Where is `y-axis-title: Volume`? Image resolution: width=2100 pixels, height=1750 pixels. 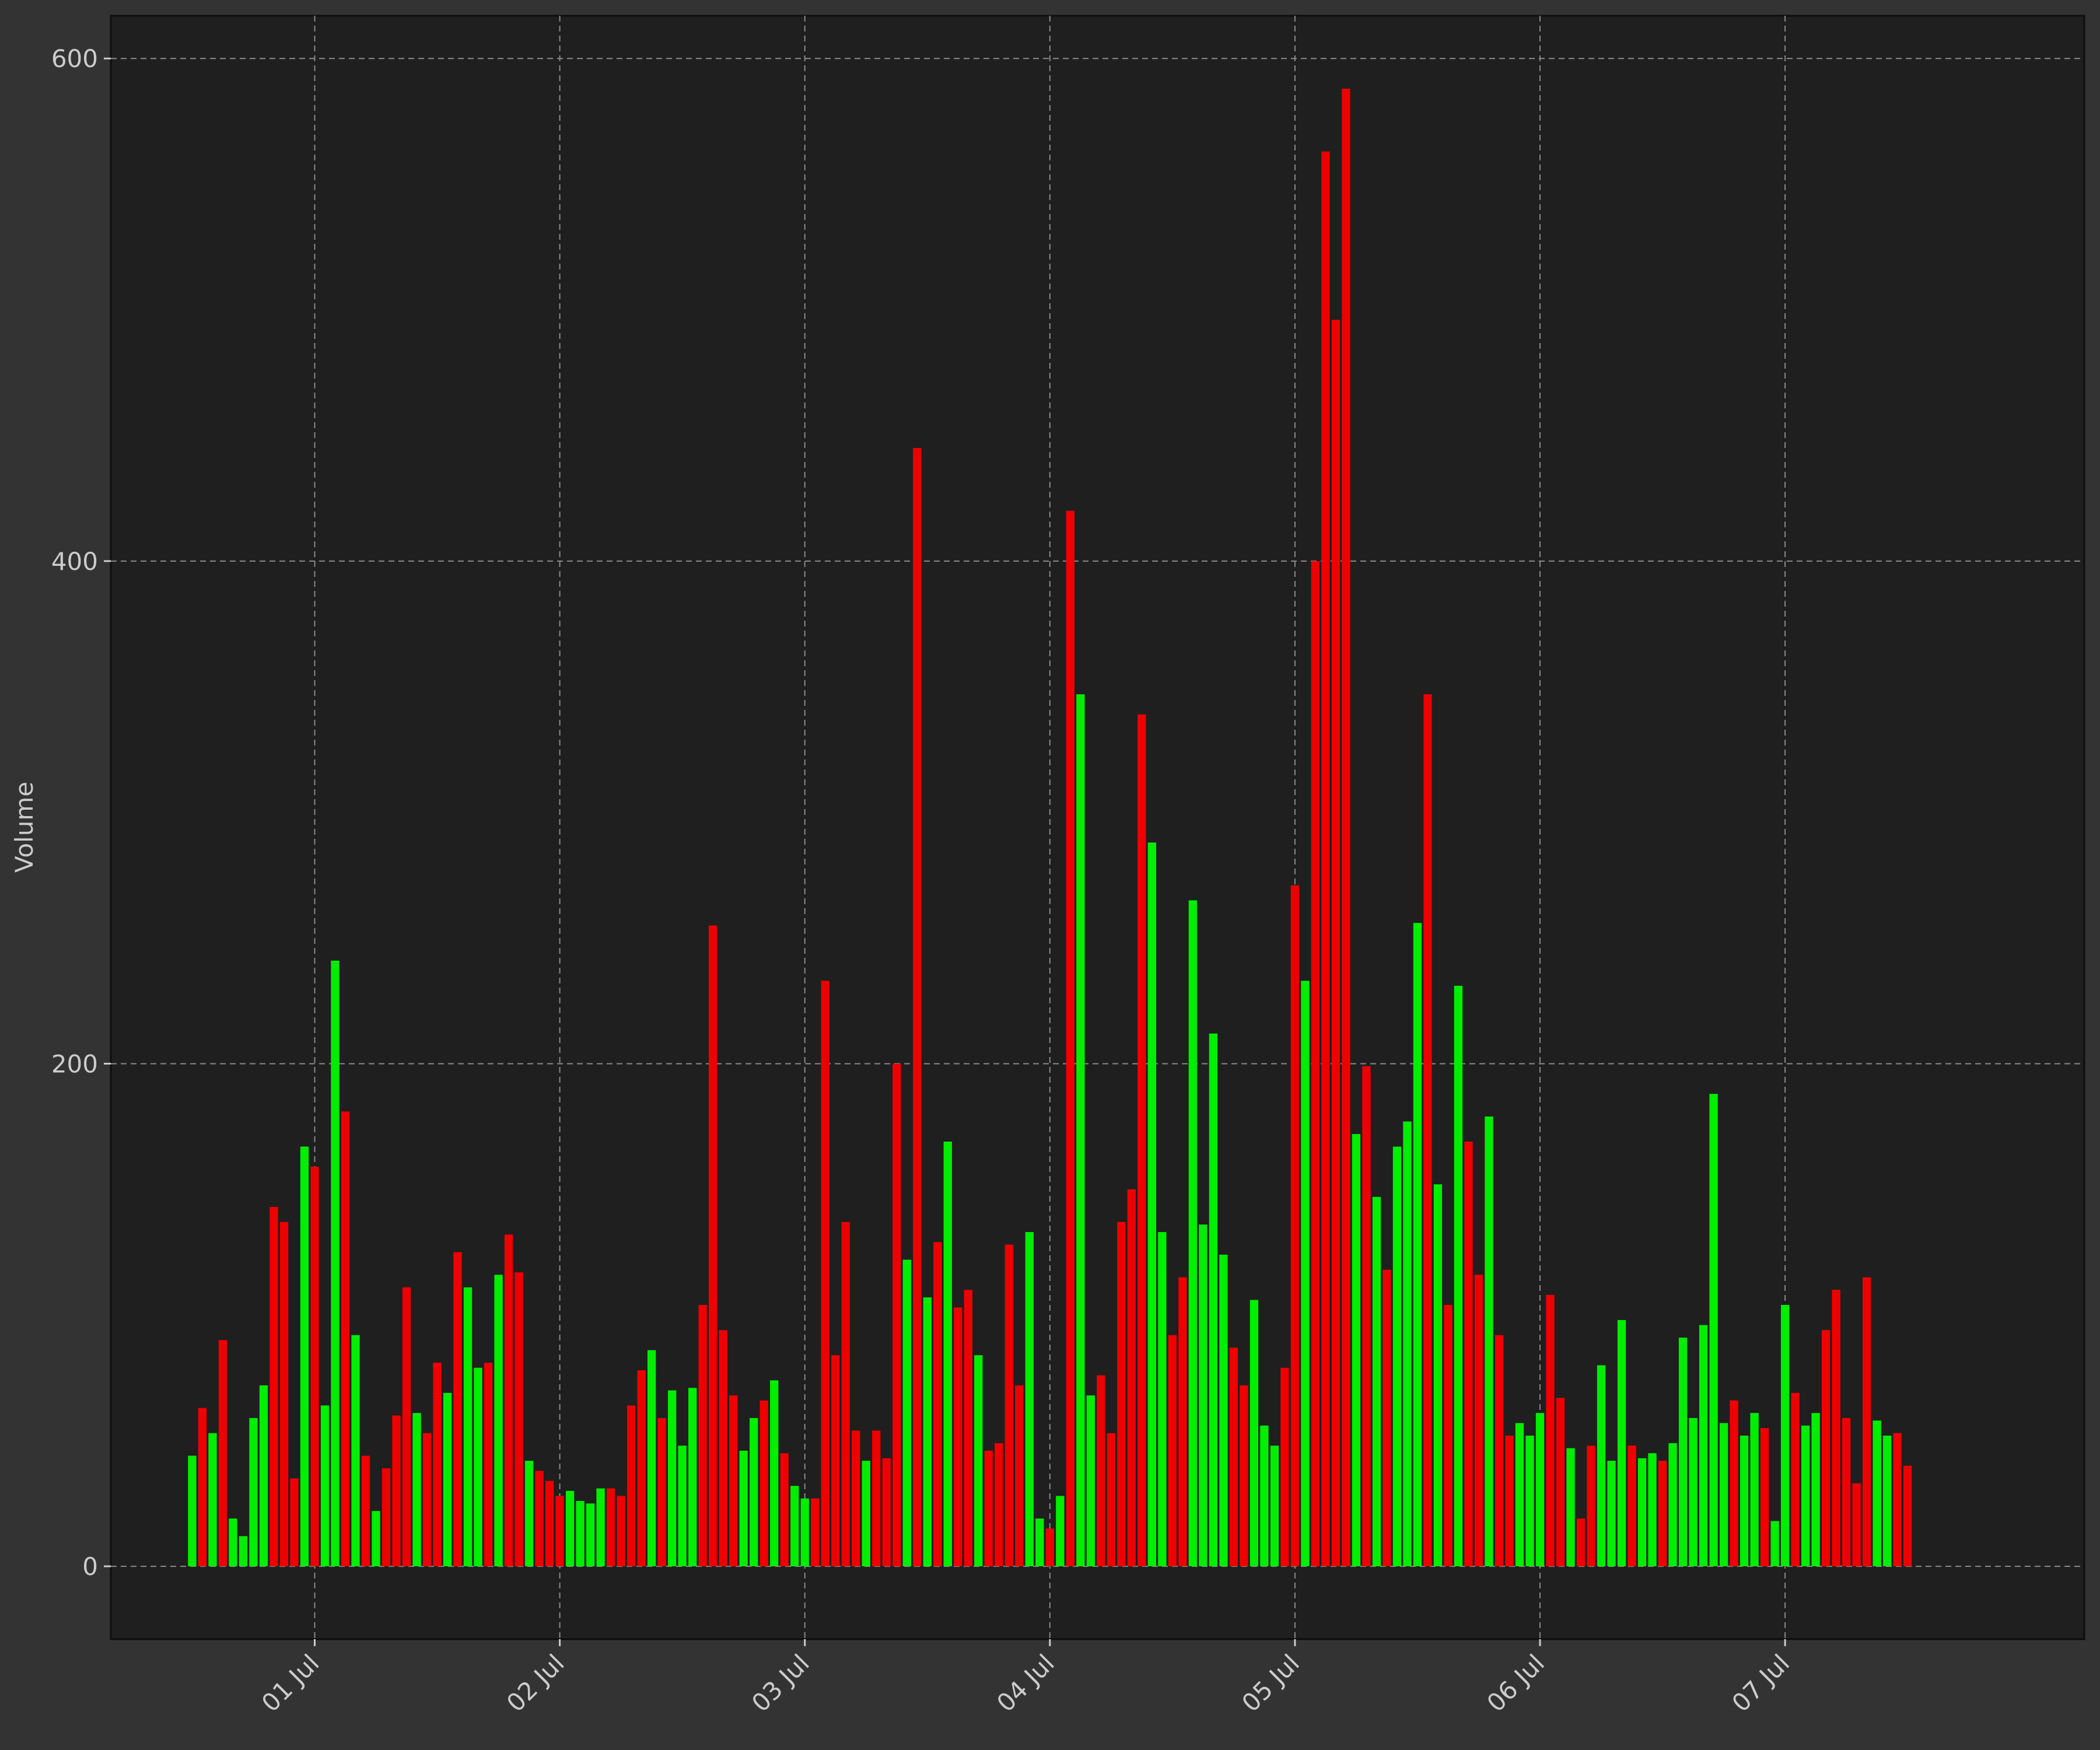
y-axis-title: Volume is located at coordinates (24, 827).